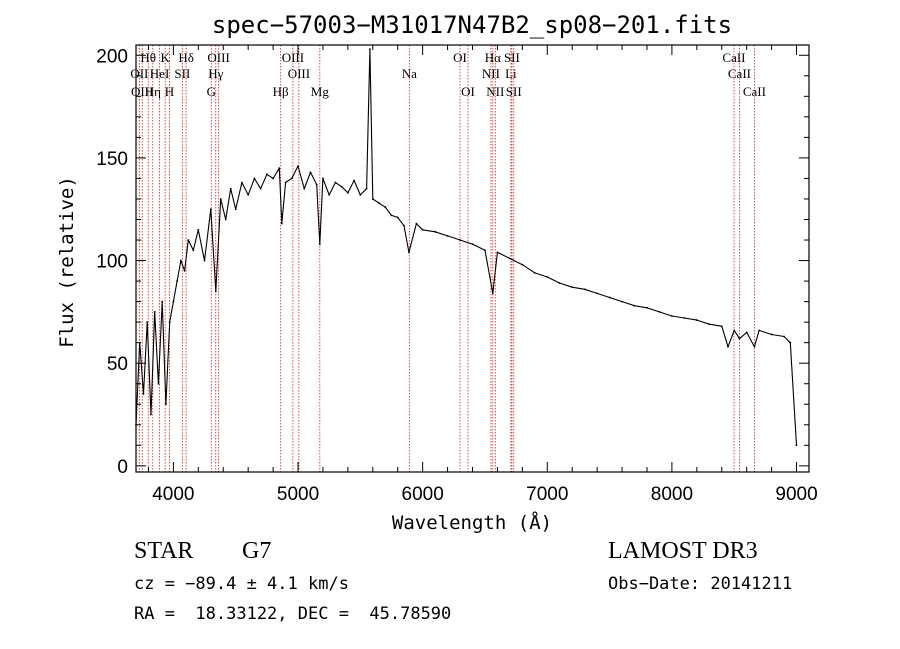  Describe the element at coordinates (293, 614) in the screenshot. I see `sky-coordinates: RA = 18.33122, DEC = 45.78590` at that location.